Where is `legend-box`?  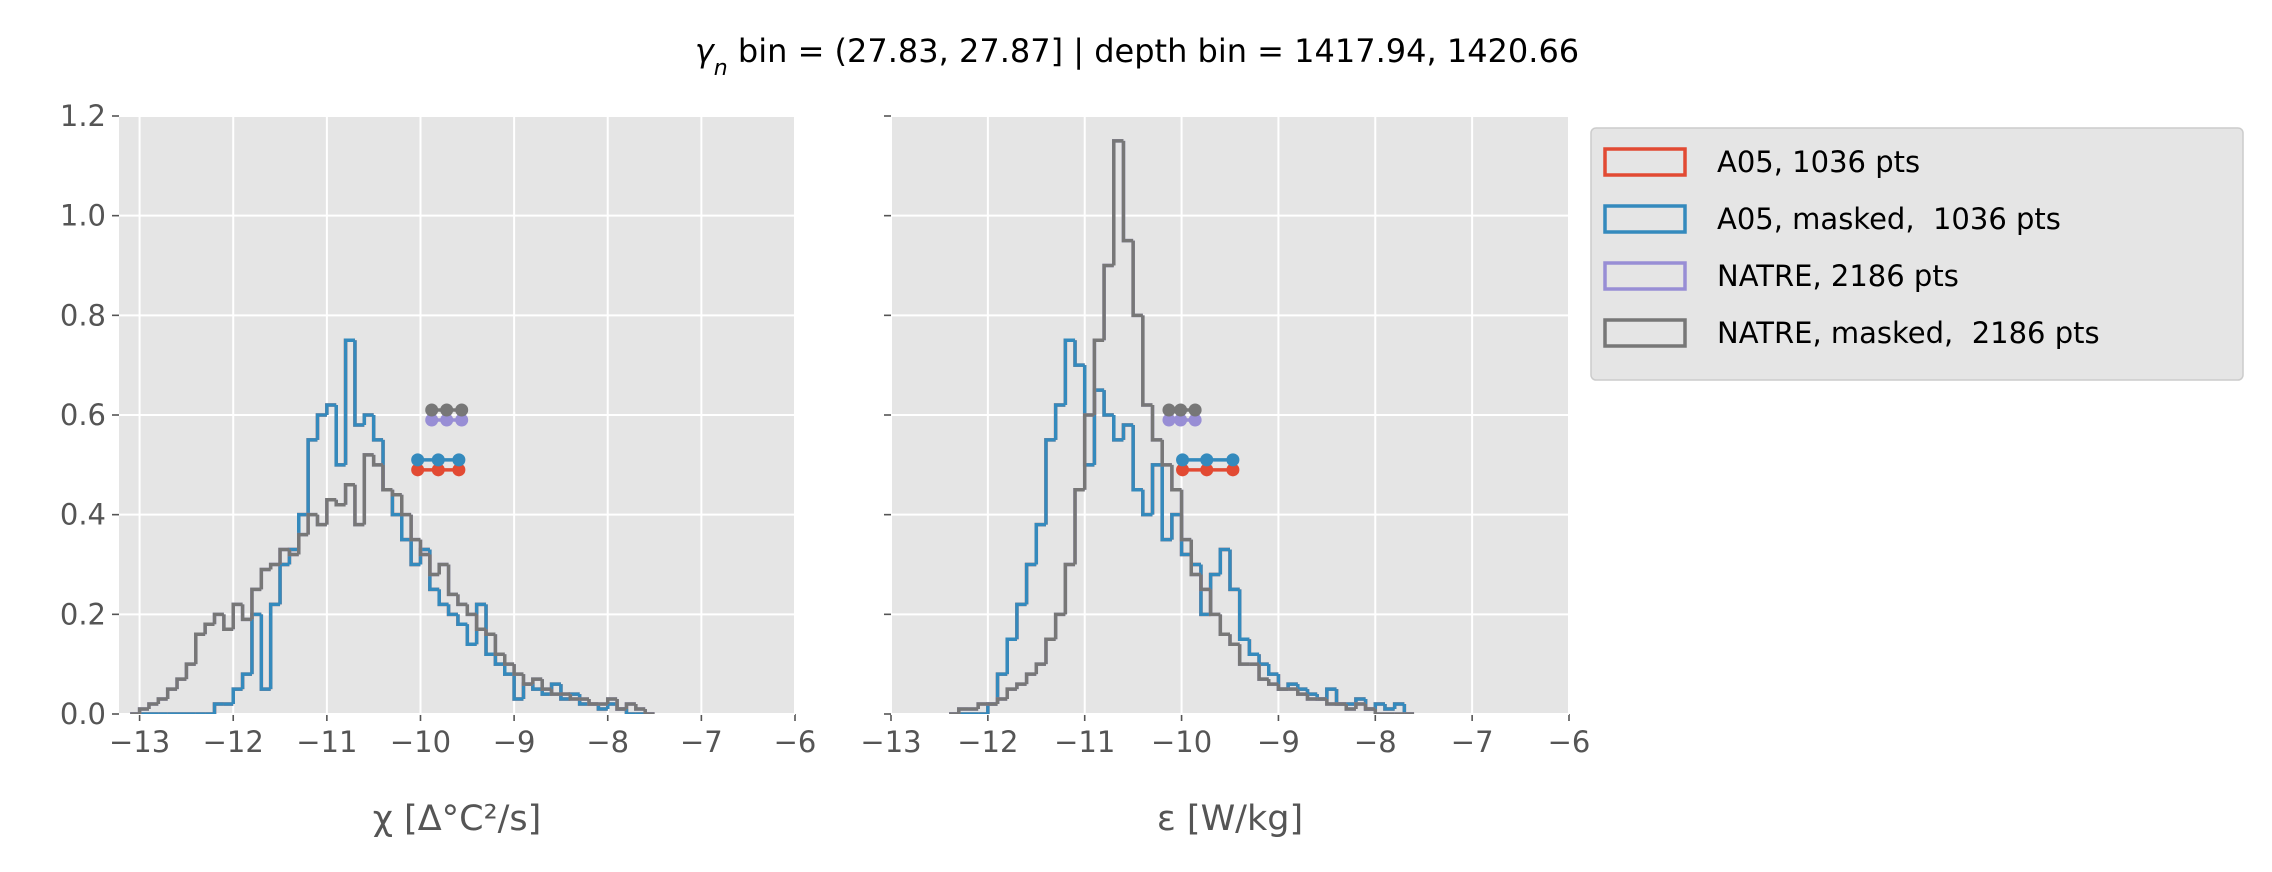
legend-box is located at coordinates (1917, 254).